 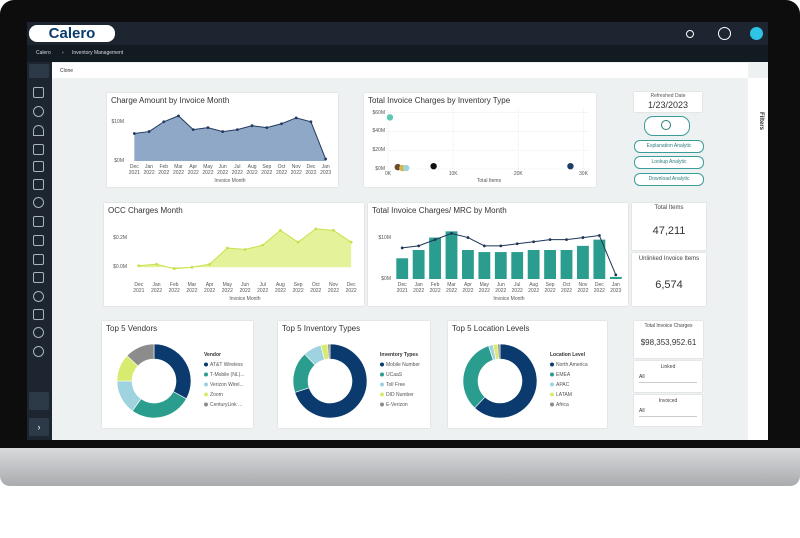 I want to click on legend-label: Zoom, so click(x=216, y=395).